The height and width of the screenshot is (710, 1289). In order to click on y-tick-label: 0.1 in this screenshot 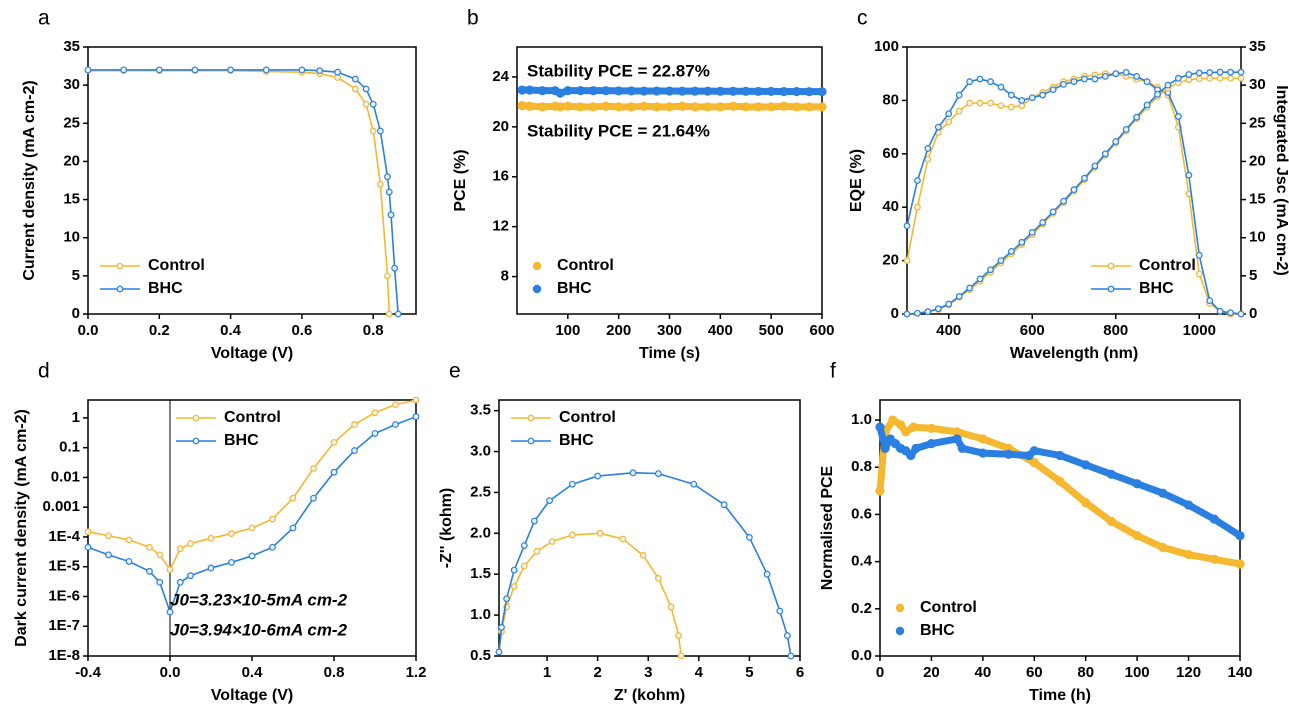, I will do `click(69, 447)`.